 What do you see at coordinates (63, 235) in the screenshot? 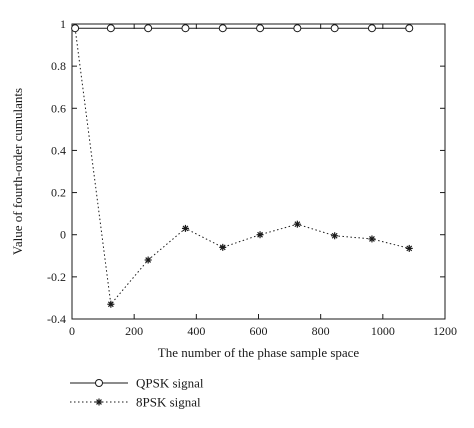
I see `y-tick-label: 0` at bounding box center [63, 235].